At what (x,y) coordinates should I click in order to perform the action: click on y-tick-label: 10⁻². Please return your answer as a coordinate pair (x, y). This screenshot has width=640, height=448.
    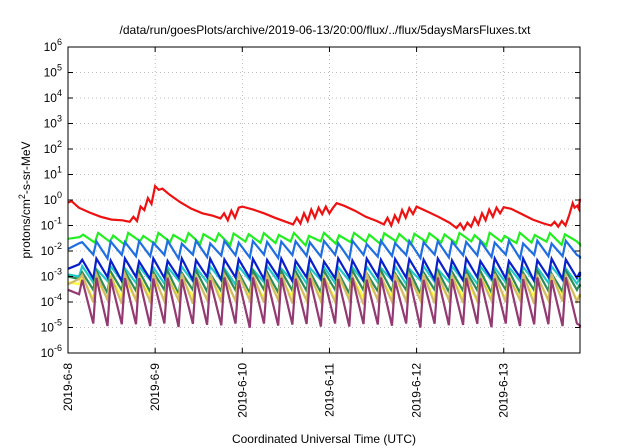
    Looking at the image, I should click on (51, 249).